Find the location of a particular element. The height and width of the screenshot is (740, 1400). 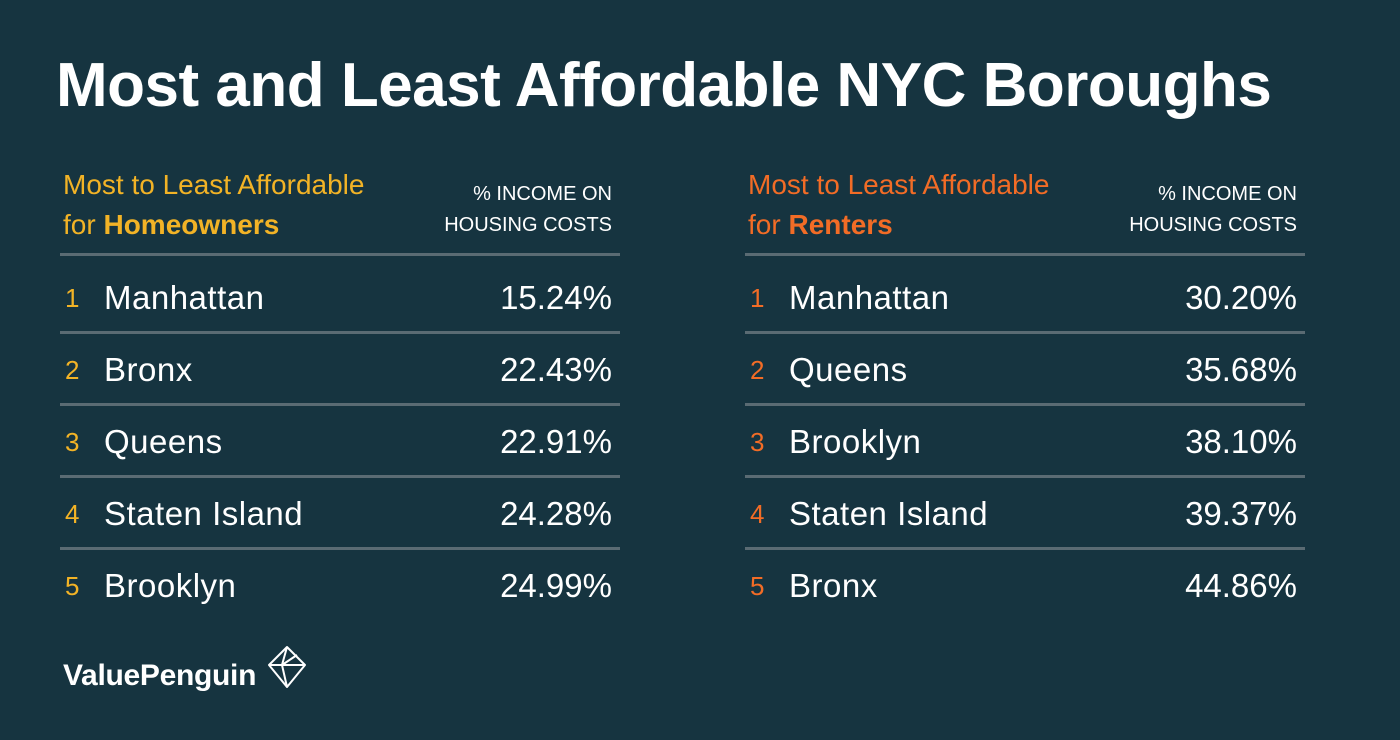

renters-column-header: % INCOME ON HOUSING COSTS is located at coordinates (1213, 210).